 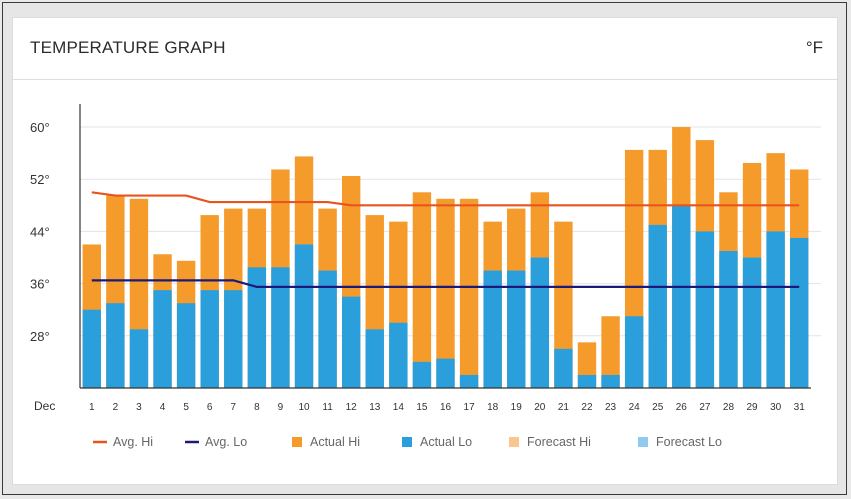 I want to click on x-tick-label: 1, so click(x=92, y=407).